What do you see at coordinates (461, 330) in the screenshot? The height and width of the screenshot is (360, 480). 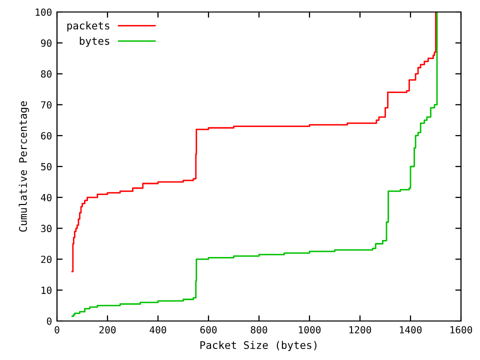 I see `x-tick-label: 1600` at bounding box center [461, 330].